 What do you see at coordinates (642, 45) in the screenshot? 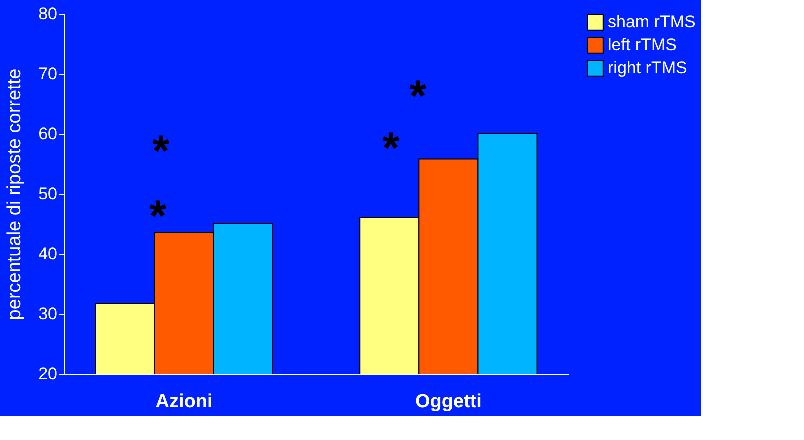
I see `legend-label: left rTMS` at bounding box center [642, 45].